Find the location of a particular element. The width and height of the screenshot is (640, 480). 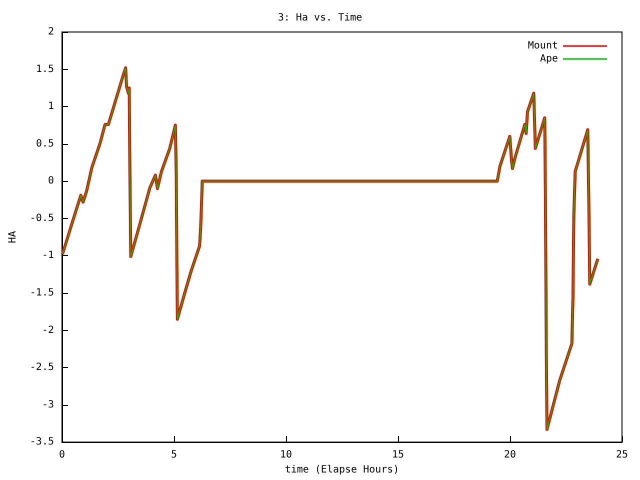

y-tick-label: -1 is located at coordinates (48, 256).